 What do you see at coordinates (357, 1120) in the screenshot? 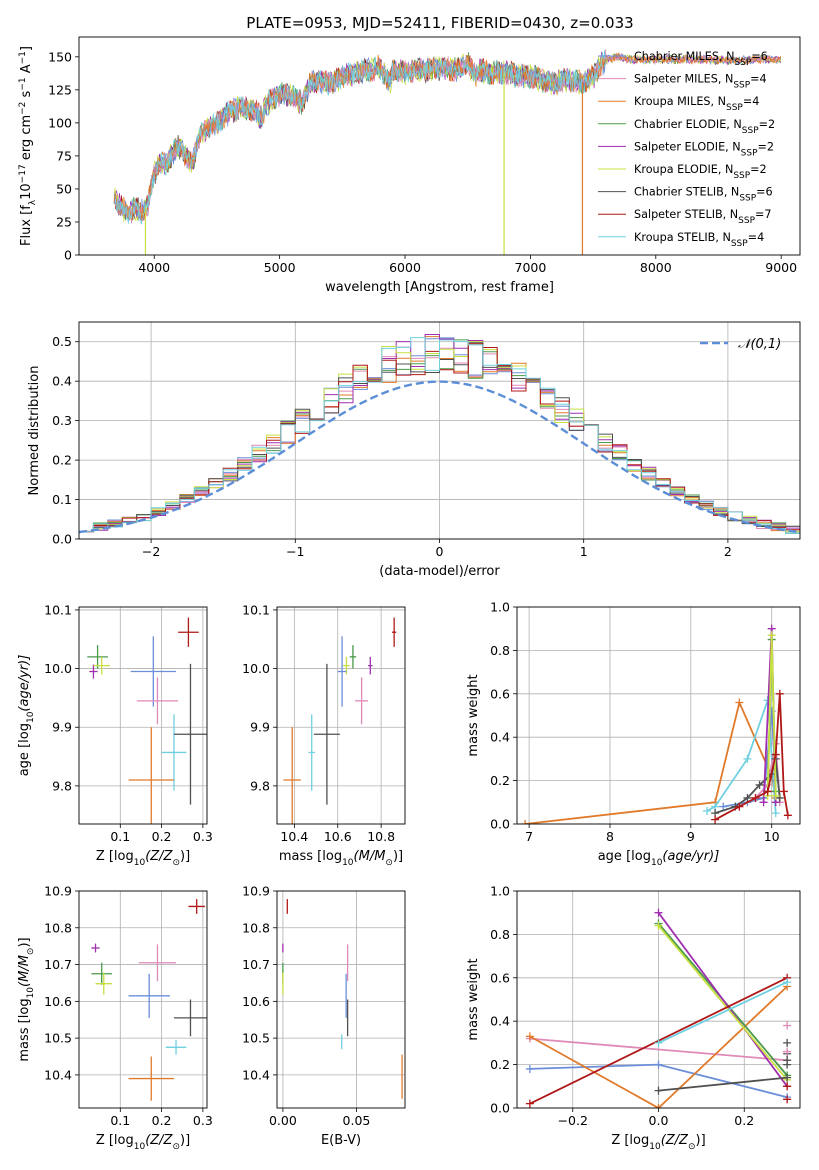
I see `x-tick-label: 0.05` at bounding box center [357, 1120].